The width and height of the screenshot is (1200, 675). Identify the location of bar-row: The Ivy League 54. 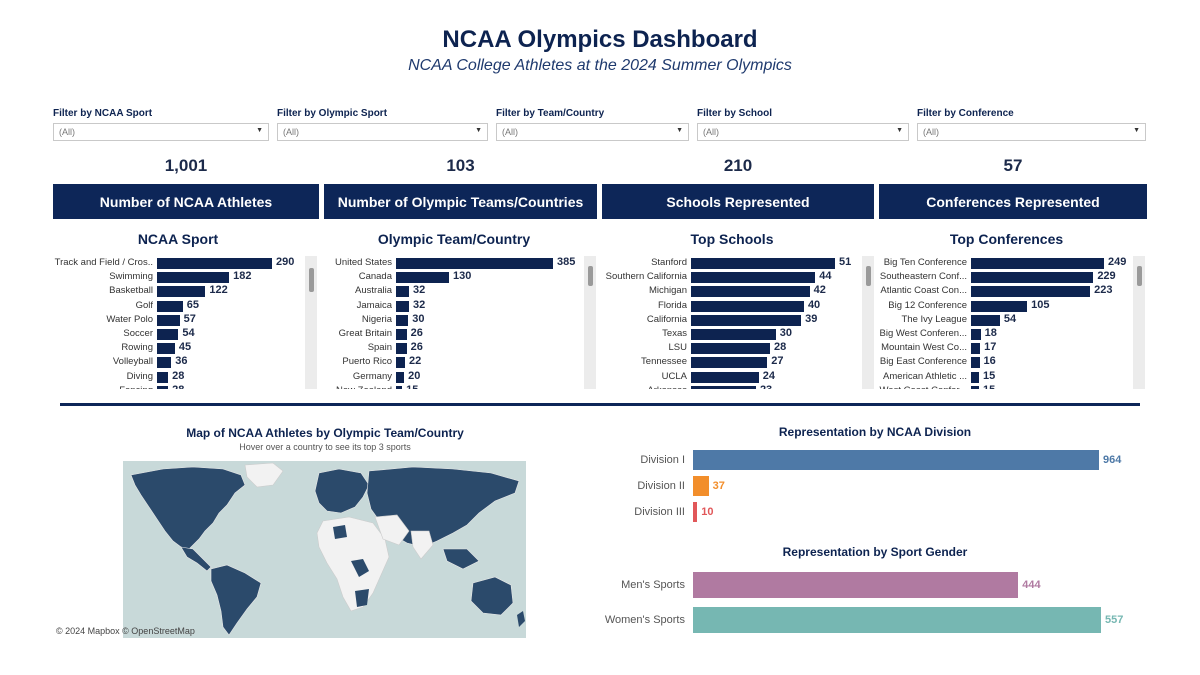
(1005, 320).